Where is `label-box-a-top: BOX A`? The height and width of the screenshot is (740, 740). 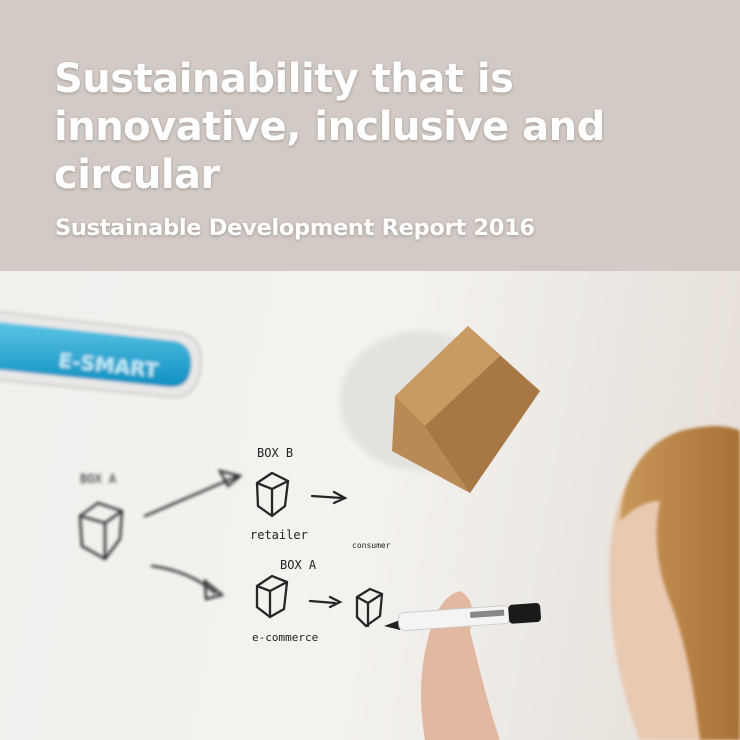
label-box-a-top: BOX A is located at coordinates (98, 479).